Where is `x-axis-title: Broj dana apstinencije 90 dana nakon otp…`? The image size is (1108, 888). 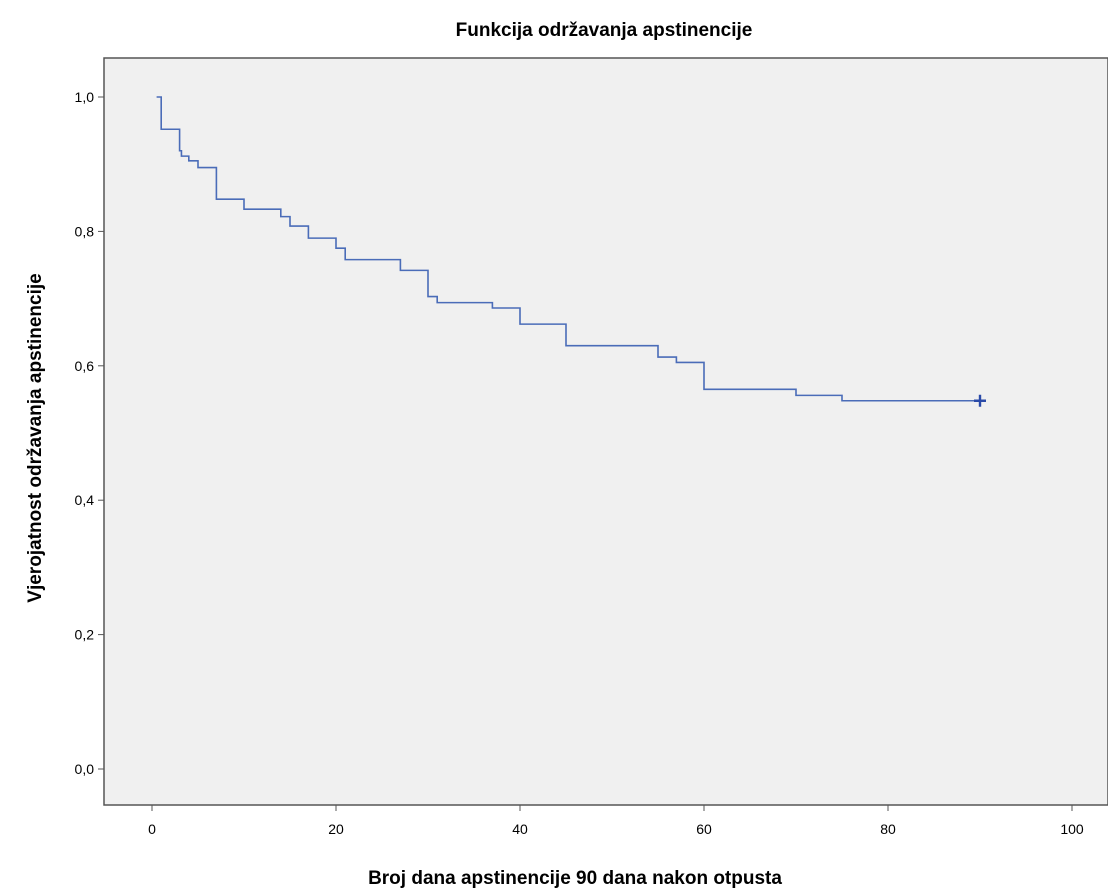
x-axis-title: Broj dana apstinencije 90 dana nakon otp… is located at coordinates (575, 878).